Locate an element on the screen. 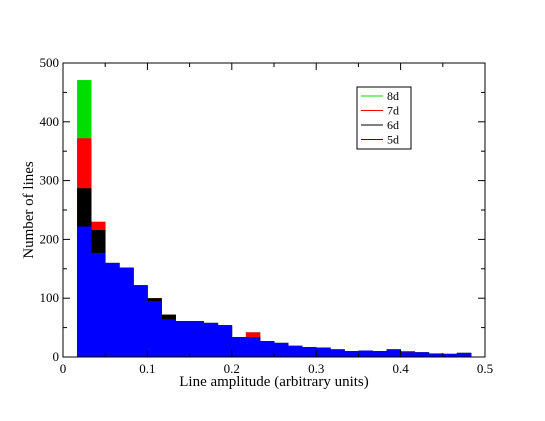 Image resolution: width=545 pixels, height=421 pixels. x-tick-label: 0.5 is located at coordinates (485, 368).